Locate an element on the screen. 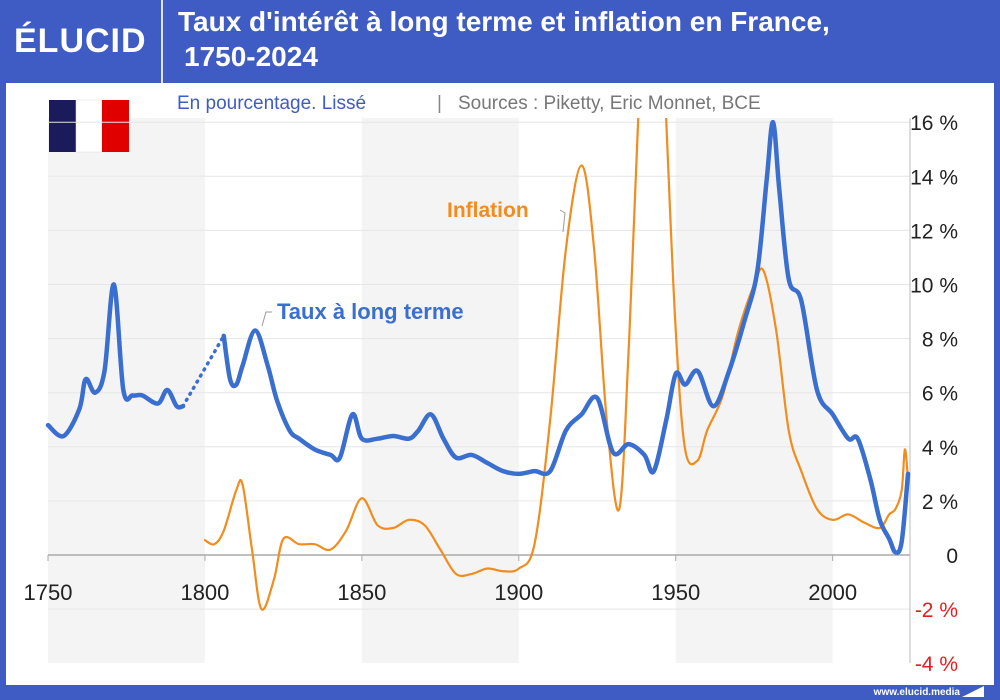 This screenshot has height=700, width=1000. taux-long-terme-line-dotted is located at coordinates (203, 371).